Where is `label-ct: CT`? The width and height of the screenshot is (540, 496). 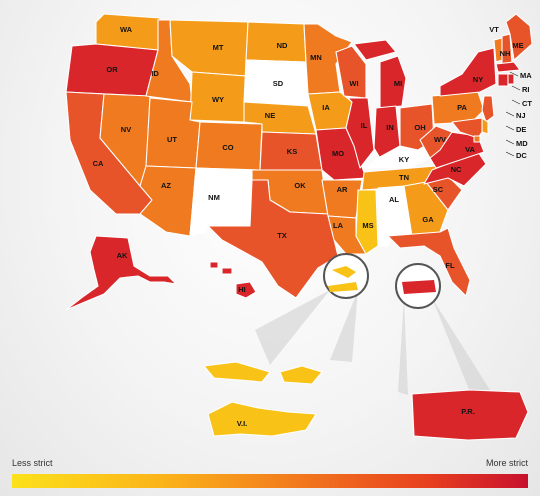 label-ct: CT is located at coordinates (527, 103).